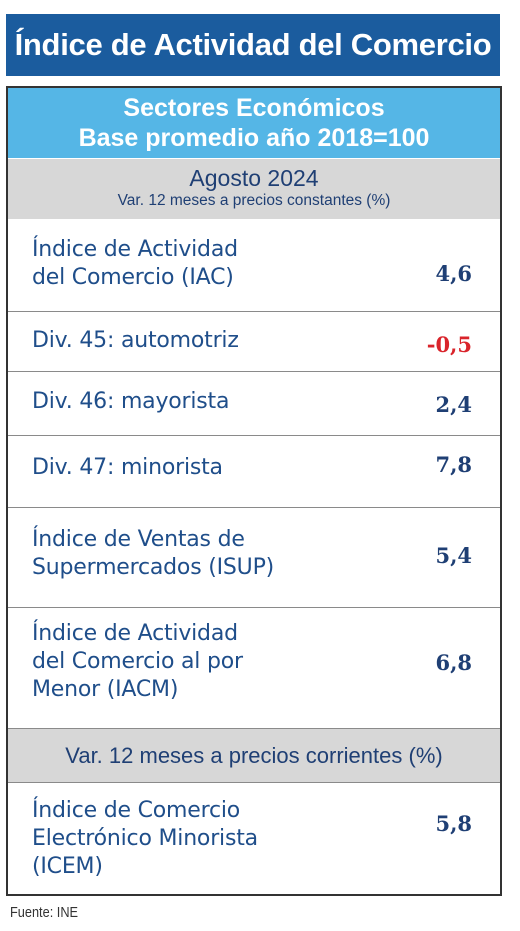 The height and width of the screenshot is (931, 520). I want to click on row-label-line: Electrónico Minorista, so click(145, 838).